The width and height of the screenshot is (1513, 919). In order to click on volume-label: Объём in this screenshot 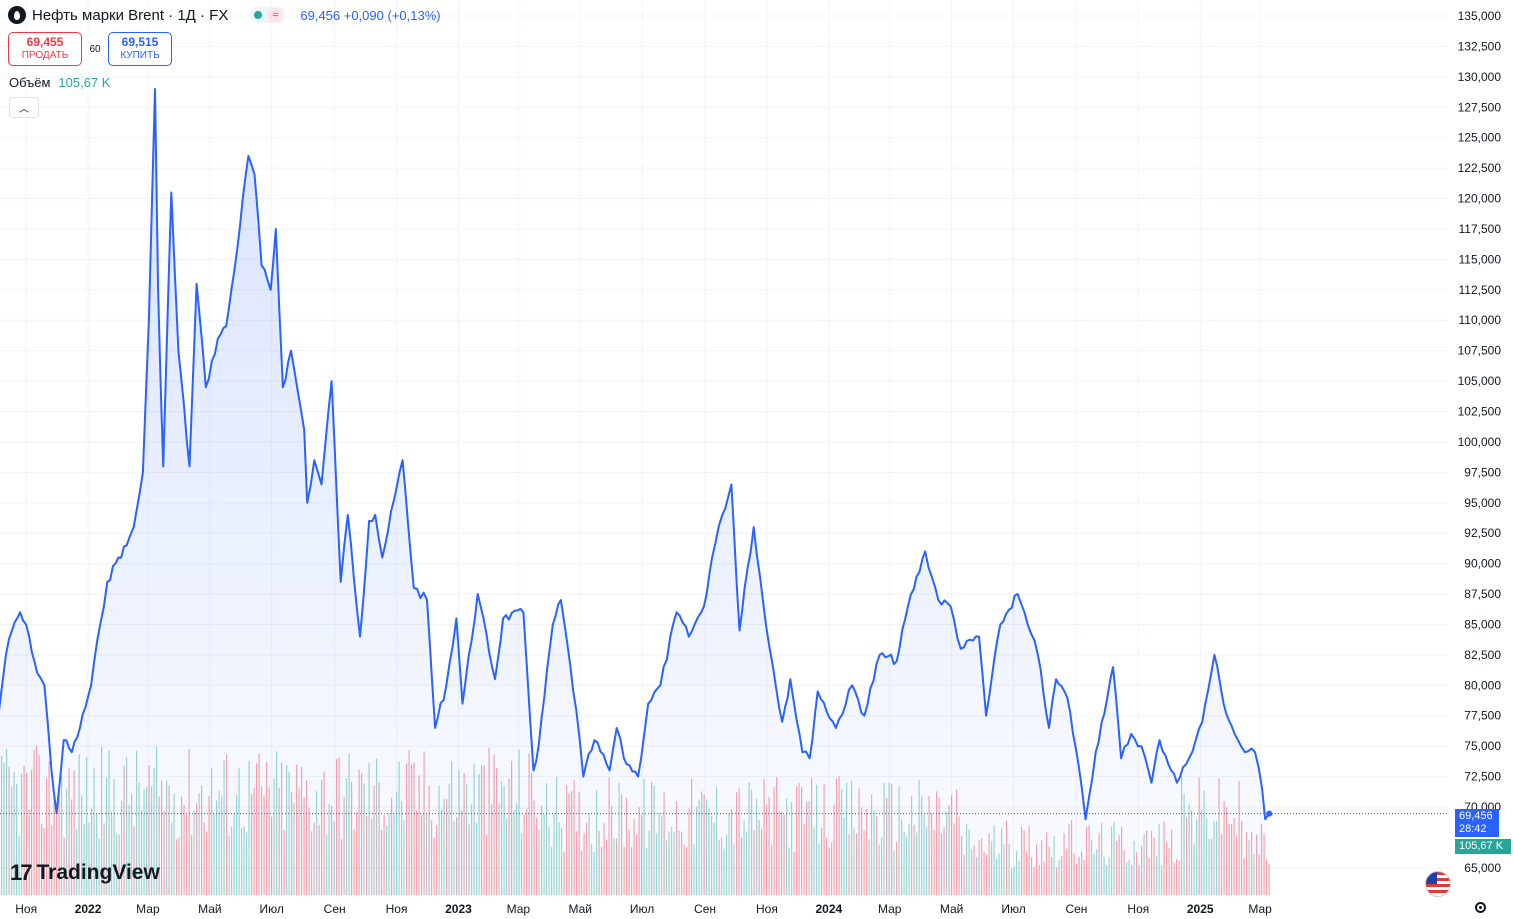, I will do `click(30, 82)`.